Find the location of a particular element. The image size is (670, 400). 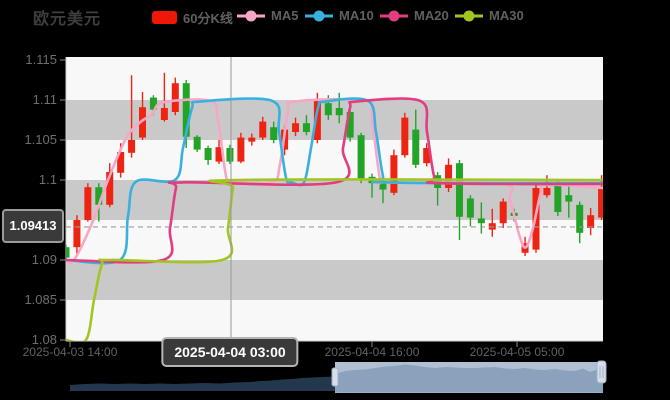

legend-label: MA10 is located at coordinates (356, 15).